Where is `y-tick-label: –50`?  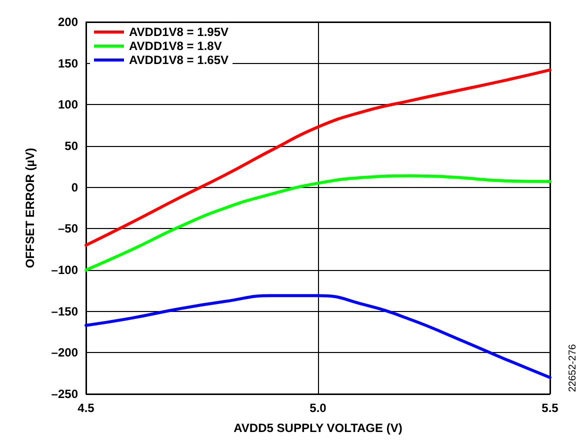
y-tick-label: –50 is located at coordinates (68, 229).